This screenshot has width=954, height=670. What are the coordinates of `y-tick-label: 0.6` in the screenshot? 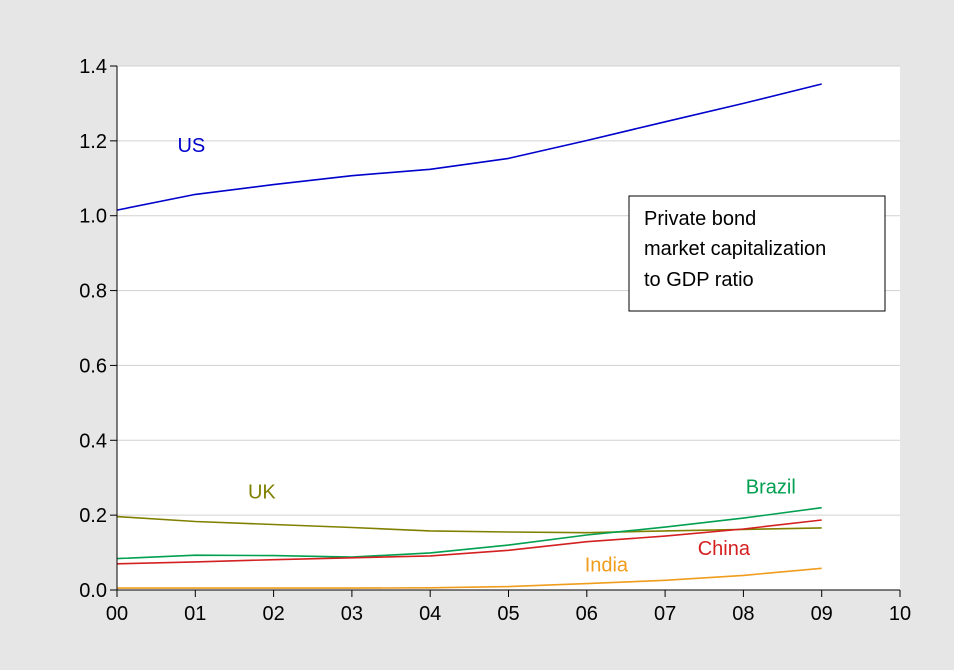 It's located at (93, 366).